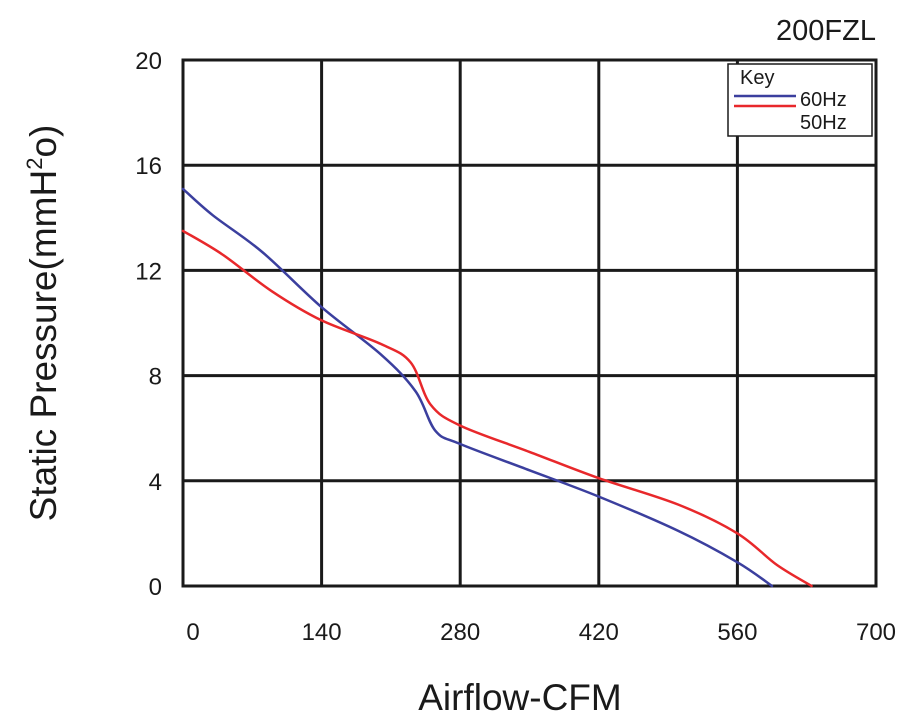  What do you see at coordinates (43, 346) in the screenshot?
I see `y-axis-label-main: Static Pressure(mmH` at bounding box center [43, 346].